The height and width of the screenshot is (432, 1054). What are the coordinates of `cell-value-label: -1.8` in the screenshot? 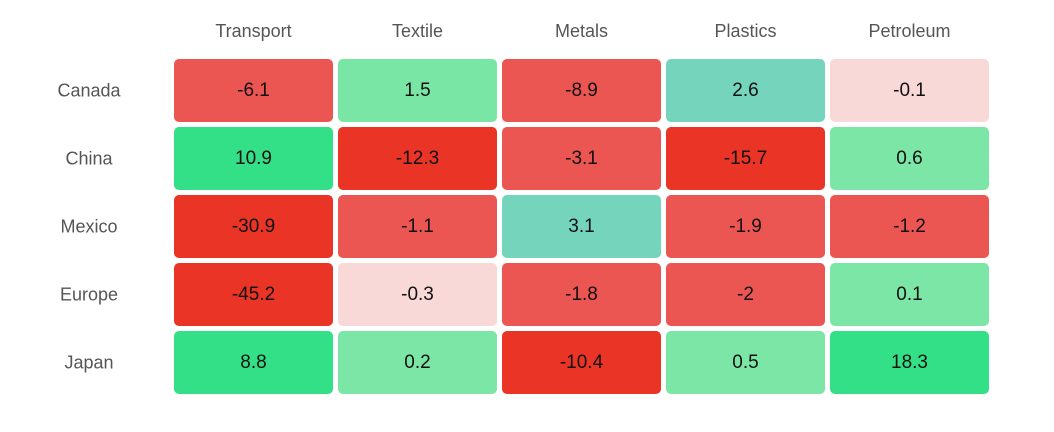 It's located at (581, 294).